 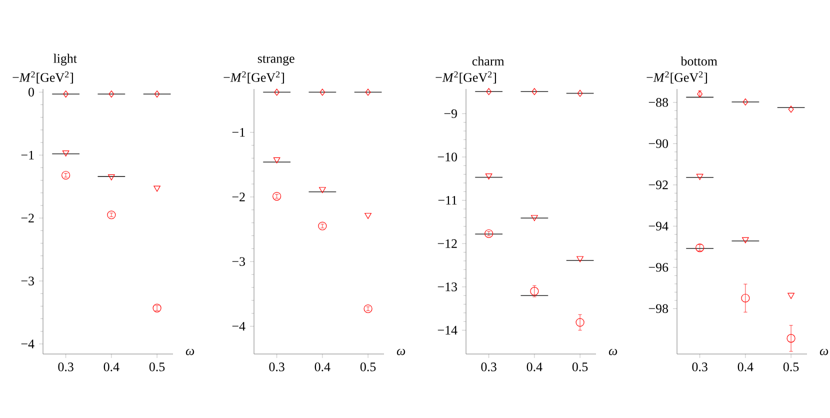 What do you see at coordinates (658, 143) in the screenshot?
I see `y-tick-label: −90` at bounding box center [658, 143].